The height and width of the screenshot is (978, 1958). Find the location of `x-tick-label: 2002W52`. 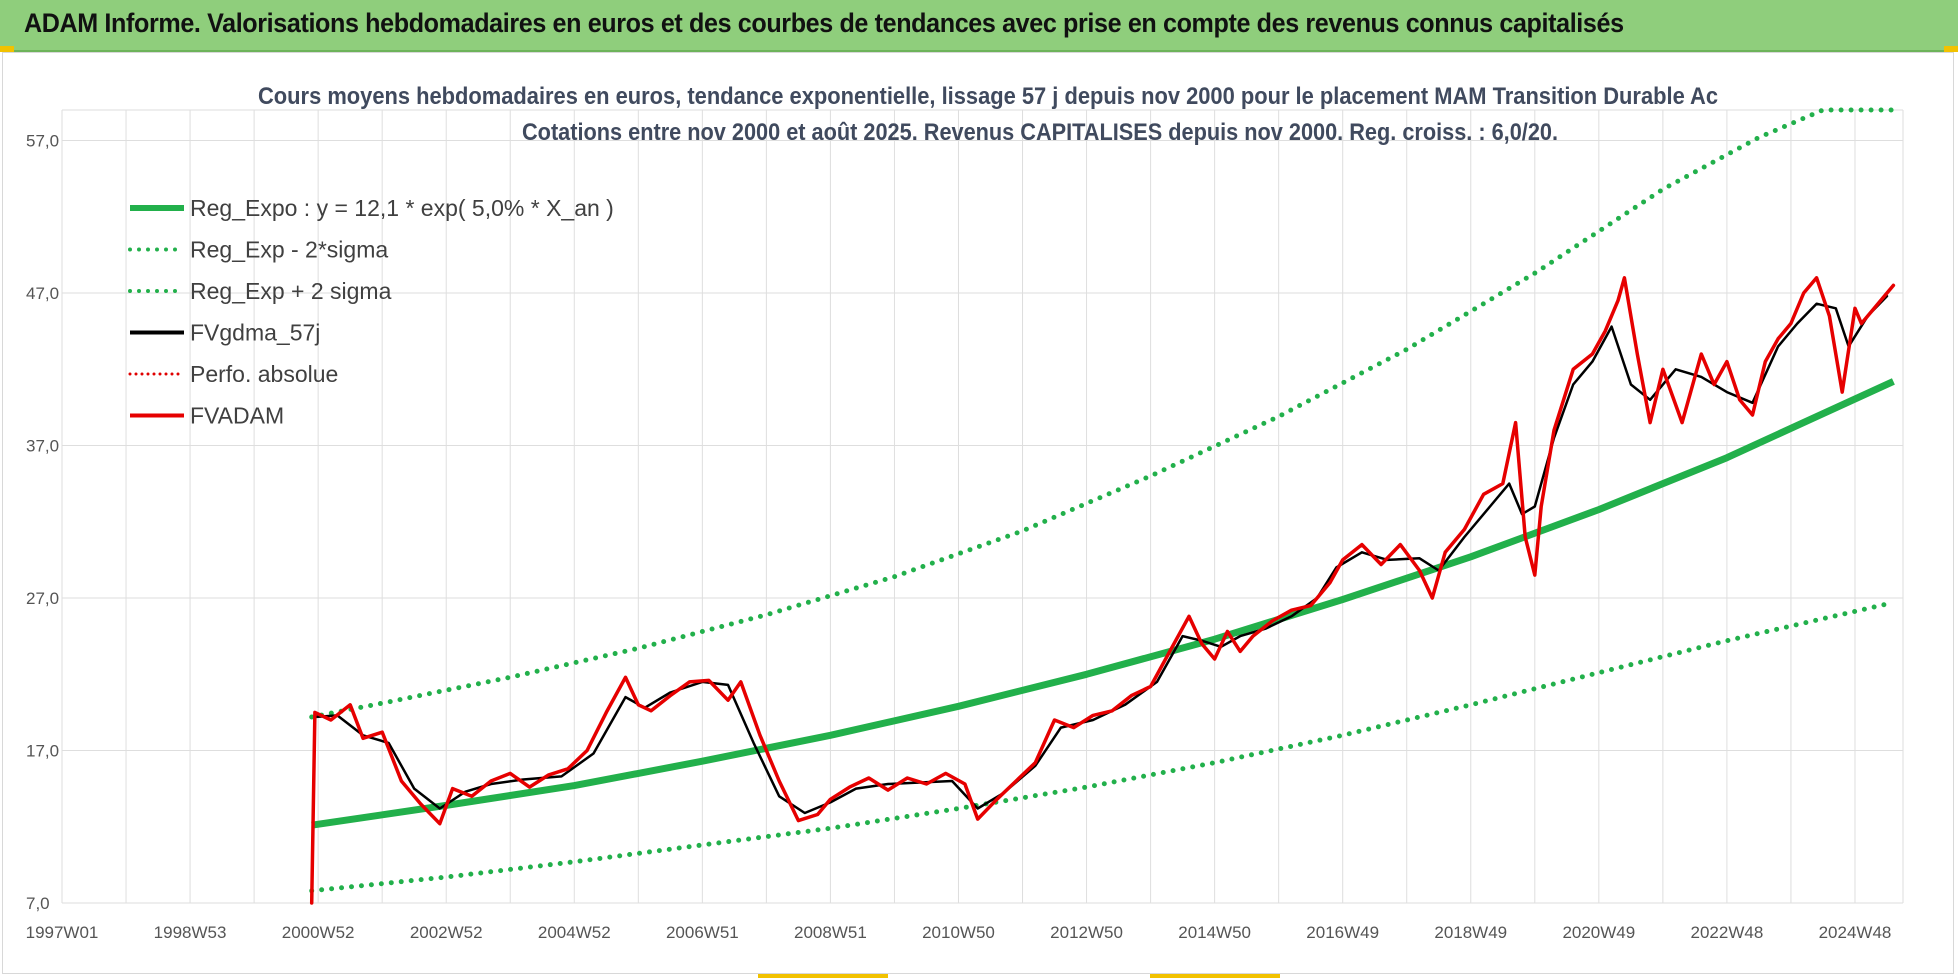

x-tick-label: 2002W52 is located at coordinates (446, 932).